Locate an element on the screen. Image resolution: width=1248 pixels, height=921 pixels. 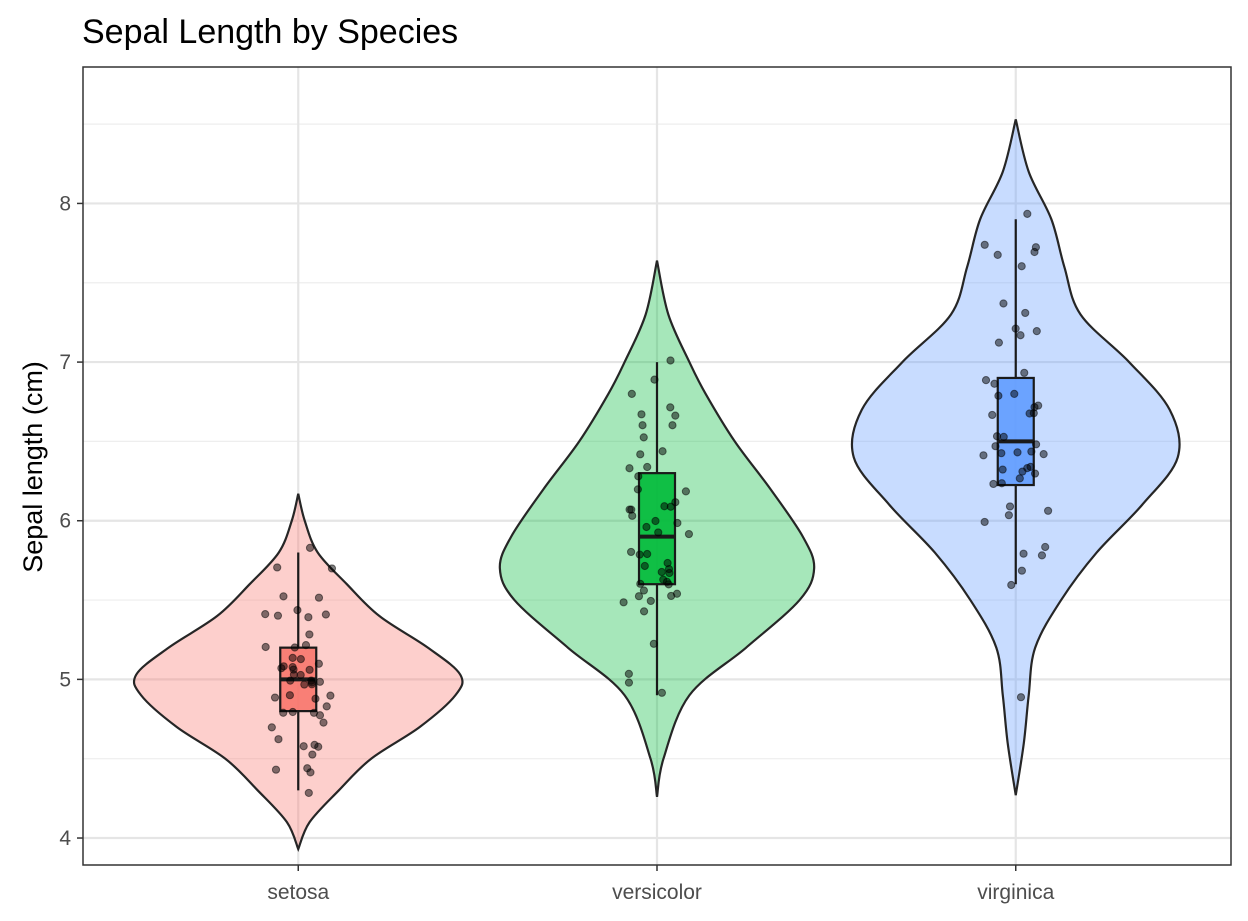
y-tick-label: 5 is located at coordinates (65, 679).